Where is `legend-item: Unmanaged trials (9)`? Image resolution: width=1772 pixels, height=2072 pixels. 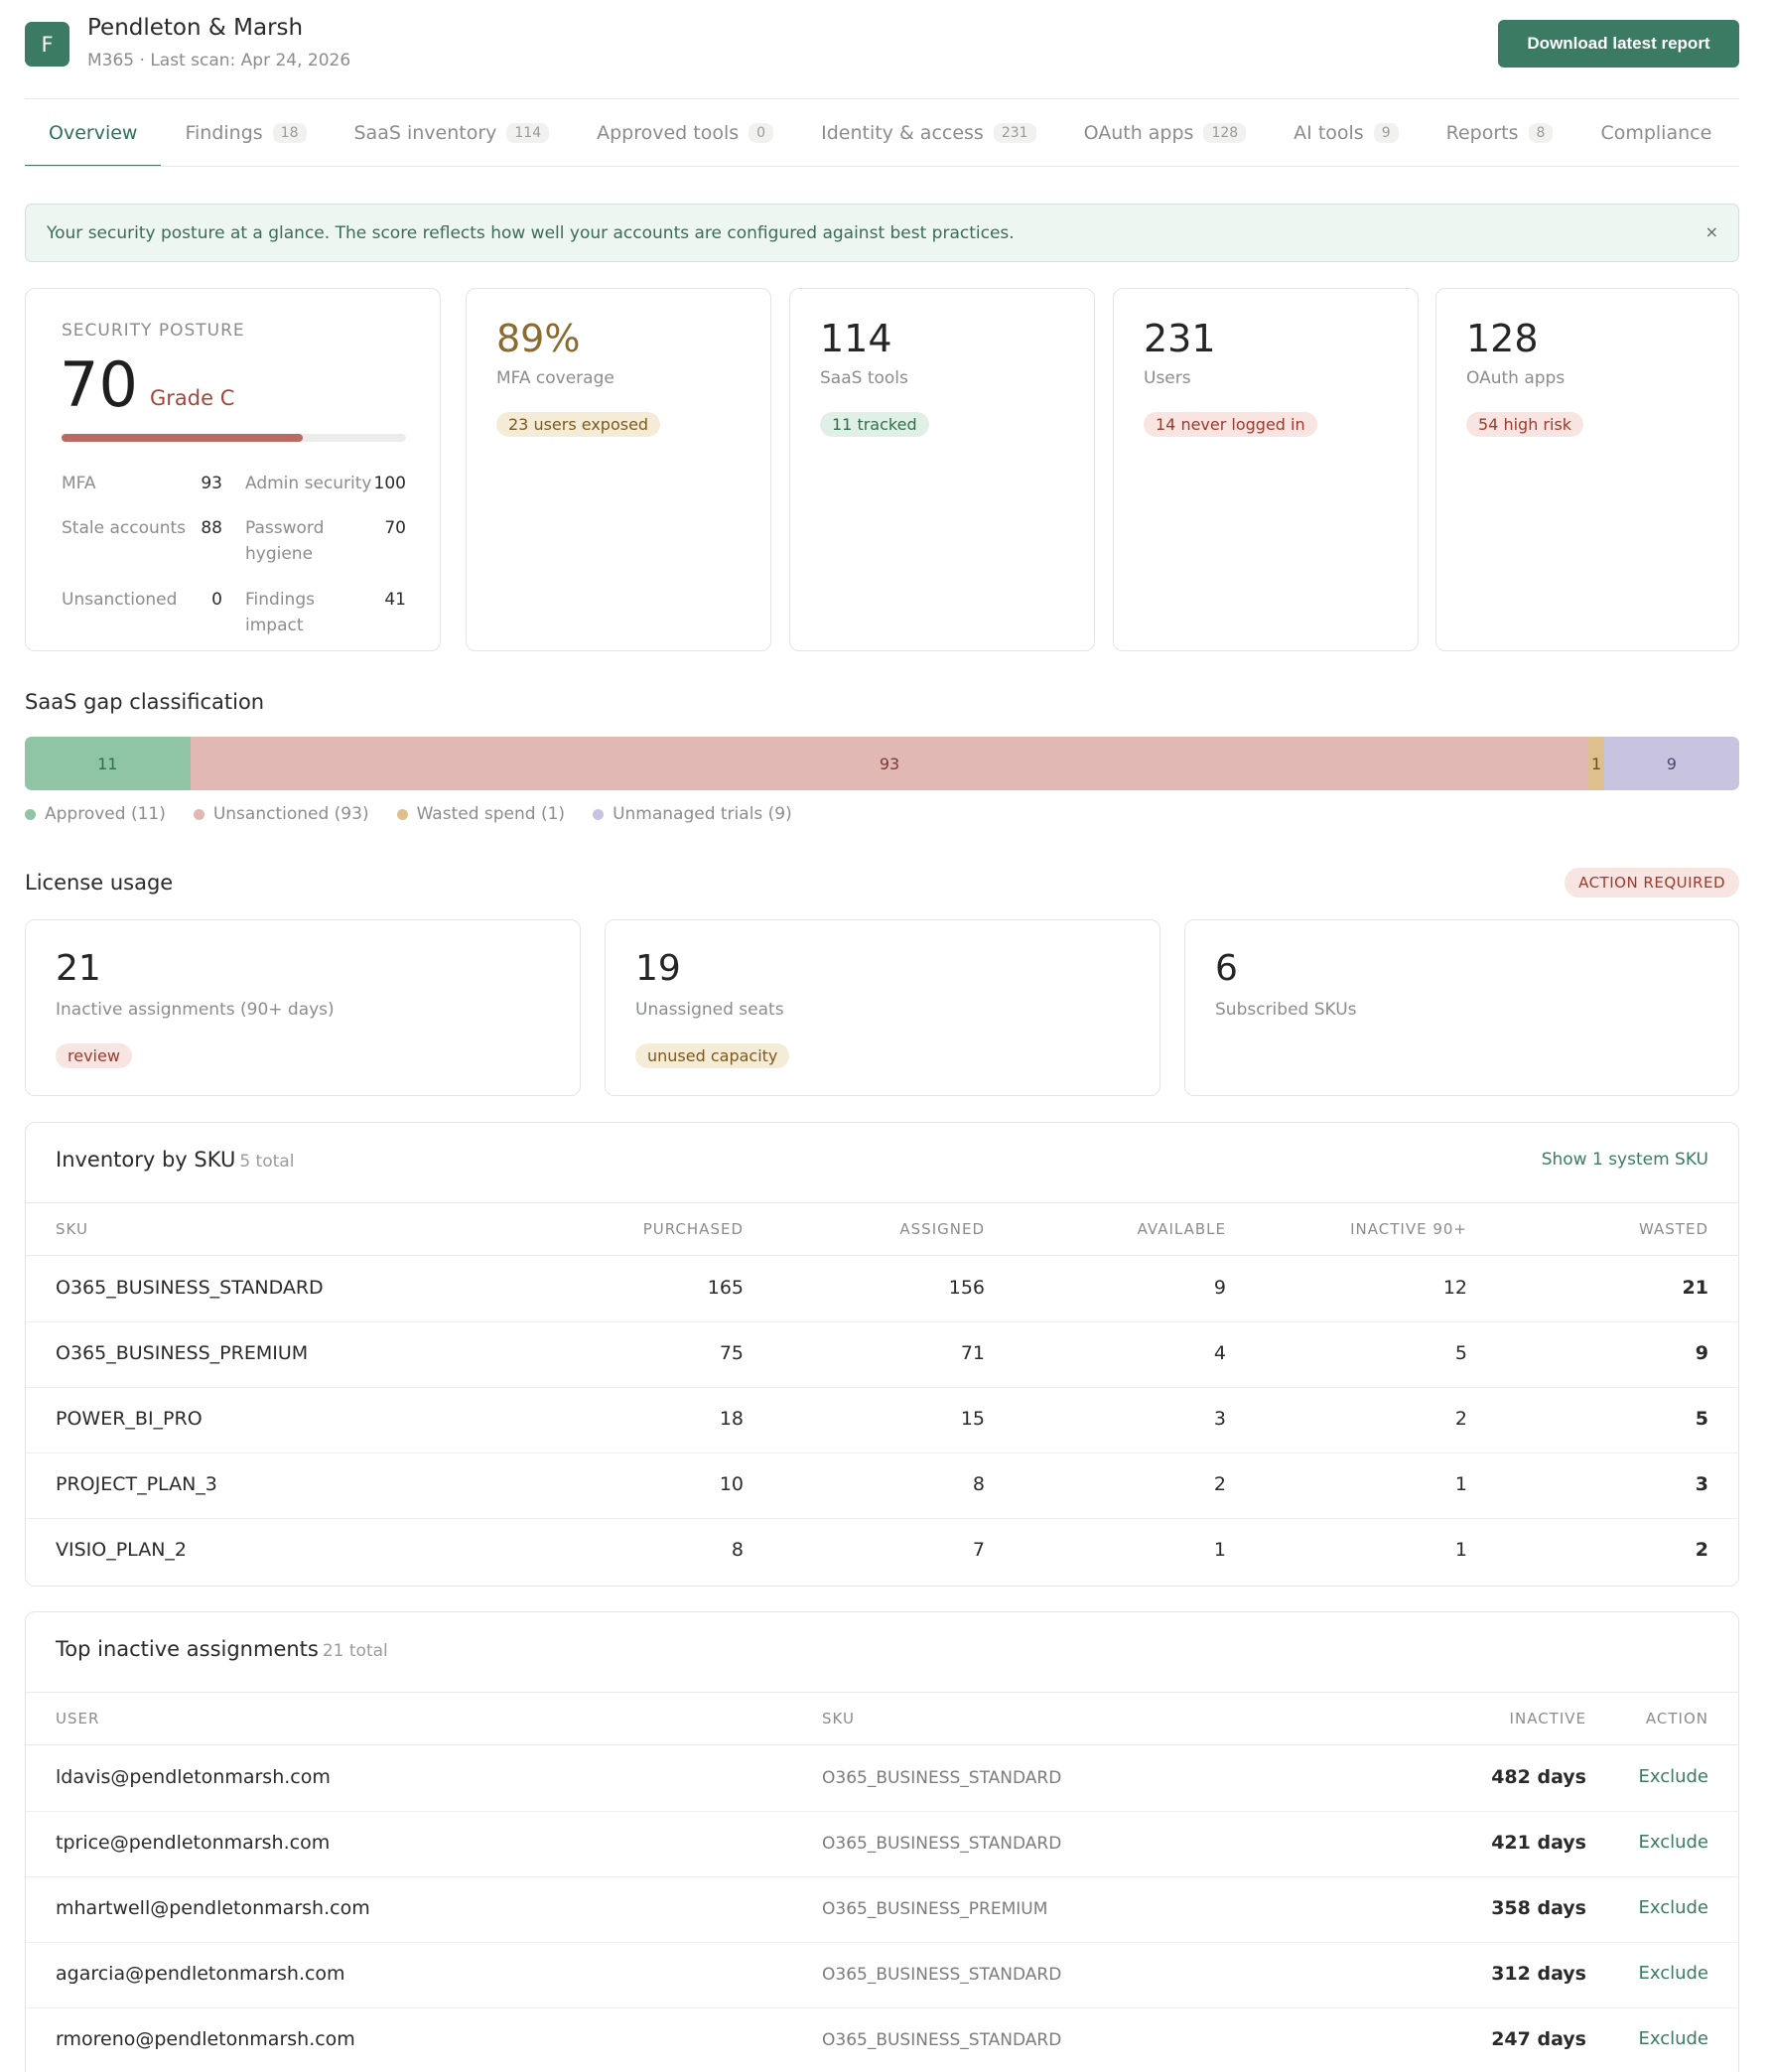 legend-item: Unmanaged trials (9) is located at coordinates (692, 814).